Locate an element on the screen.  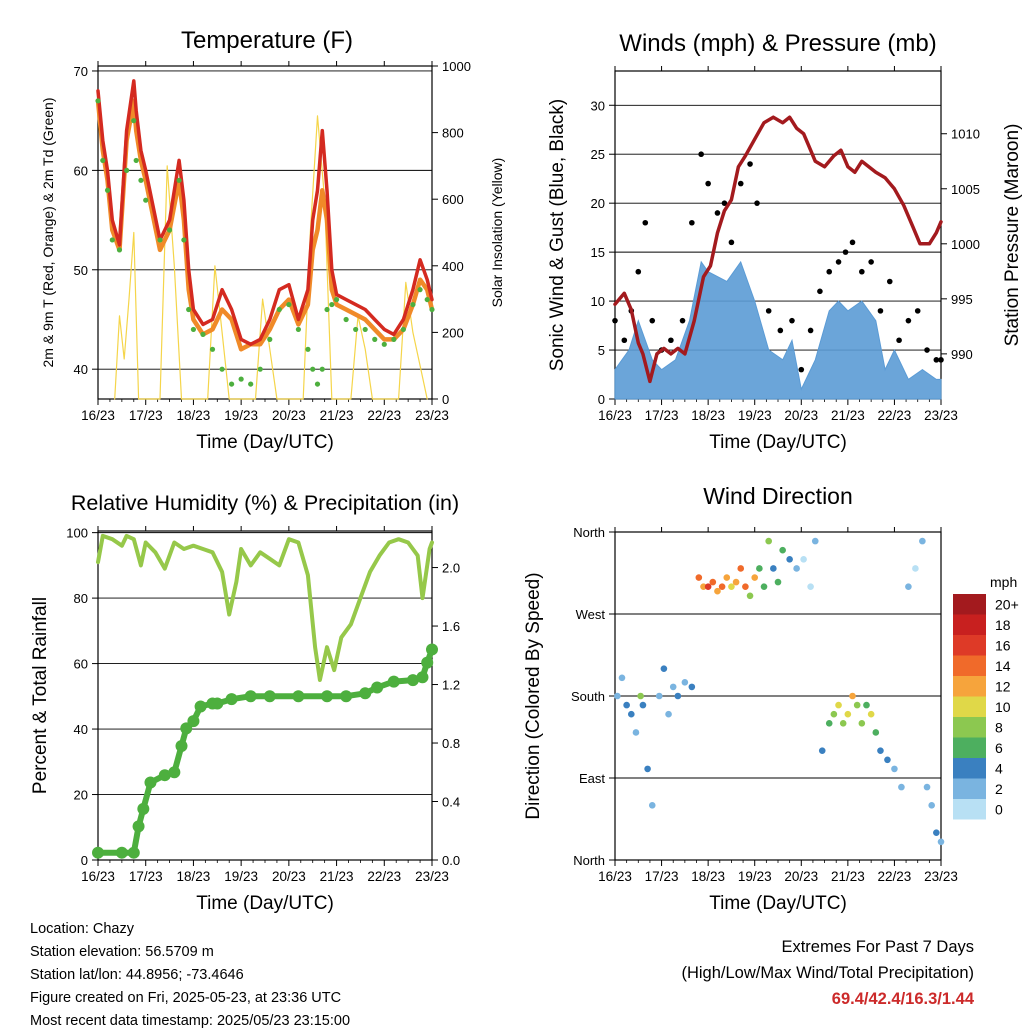
temp-2m-line is located at coordinates (265, 213).